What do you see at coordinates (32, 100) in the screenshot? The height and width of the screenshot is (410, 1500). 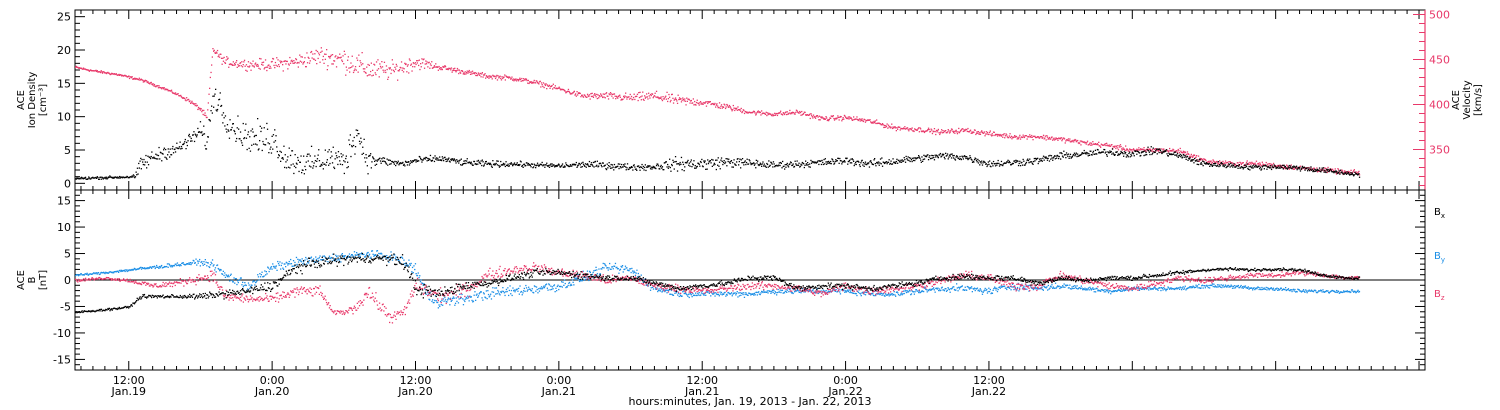 I see `density-ylabel-line-1: Ion Density` at bounding box center [32, 100].